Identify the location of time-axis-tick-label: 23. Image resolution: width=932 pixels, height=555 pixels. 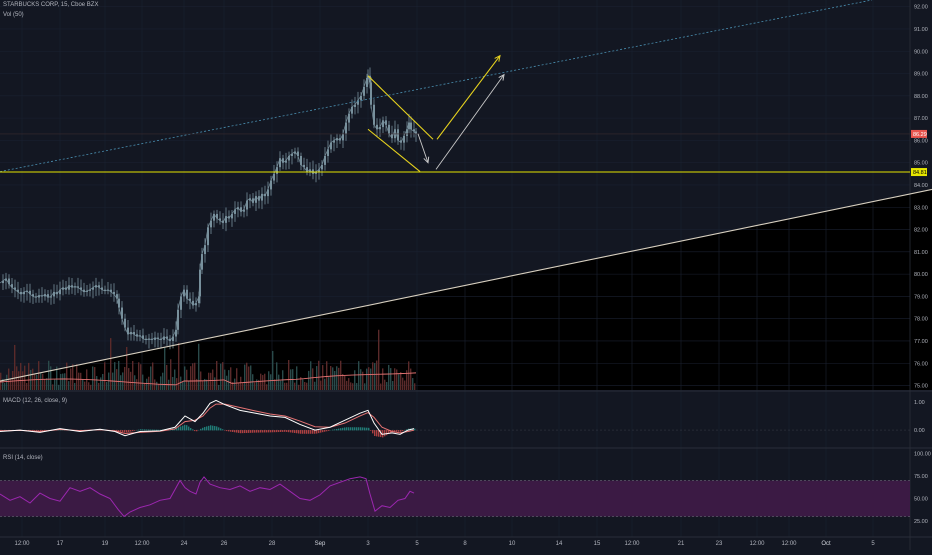
(719, 544).